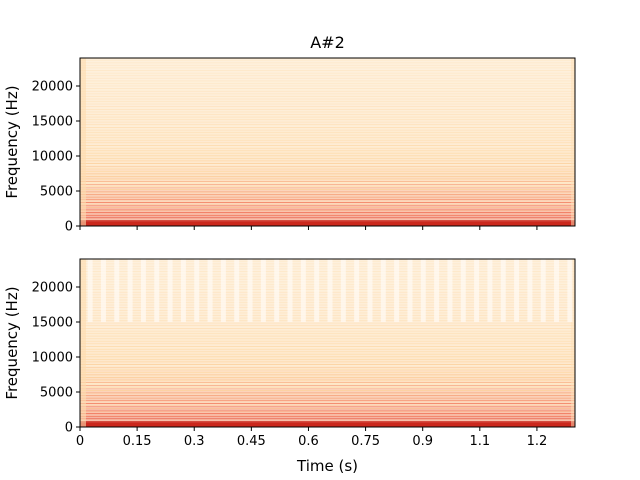 This screenshot has width=640, height=480. I want to click on x-tick-label: 1.2, so click(537, 441).